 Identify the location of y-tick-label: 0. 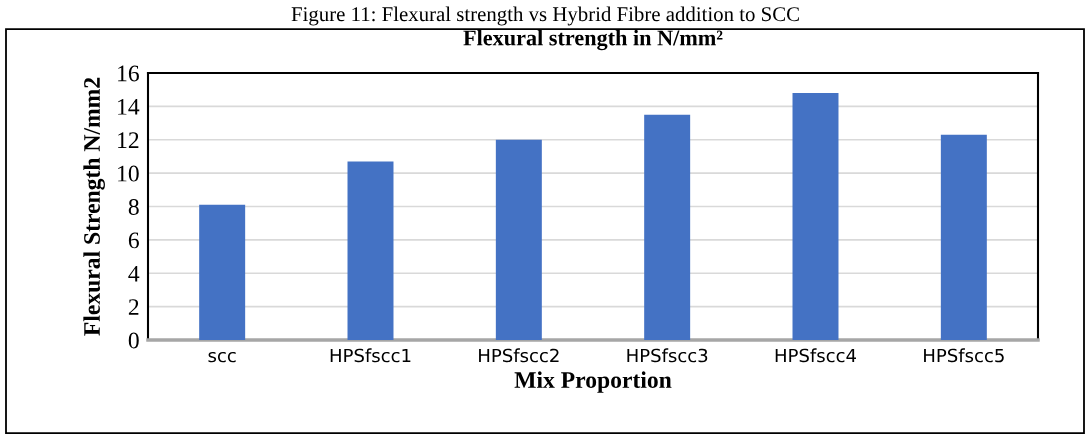
(133, 340).